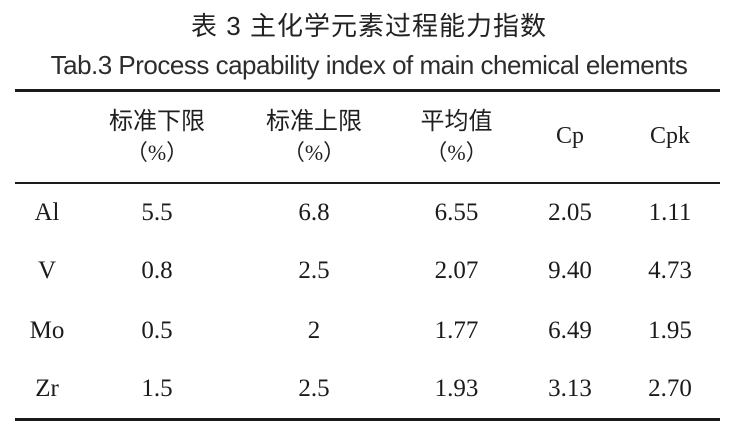  I want to click on cell-lower-limit: 0.5, so click(157, 330).